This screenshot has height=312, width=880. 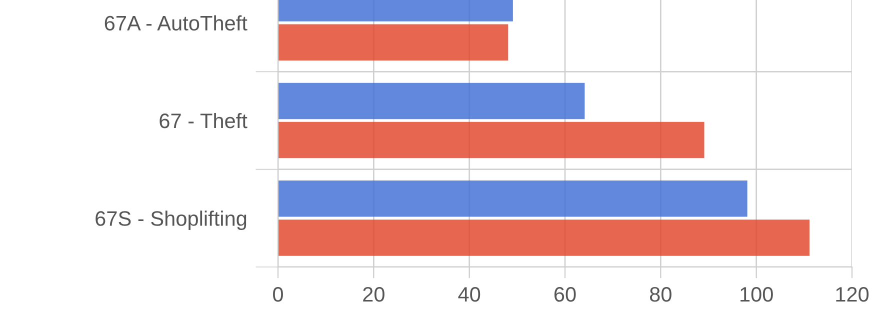 I want to click on x-tick-label: 60, so click(x=565, y=294).